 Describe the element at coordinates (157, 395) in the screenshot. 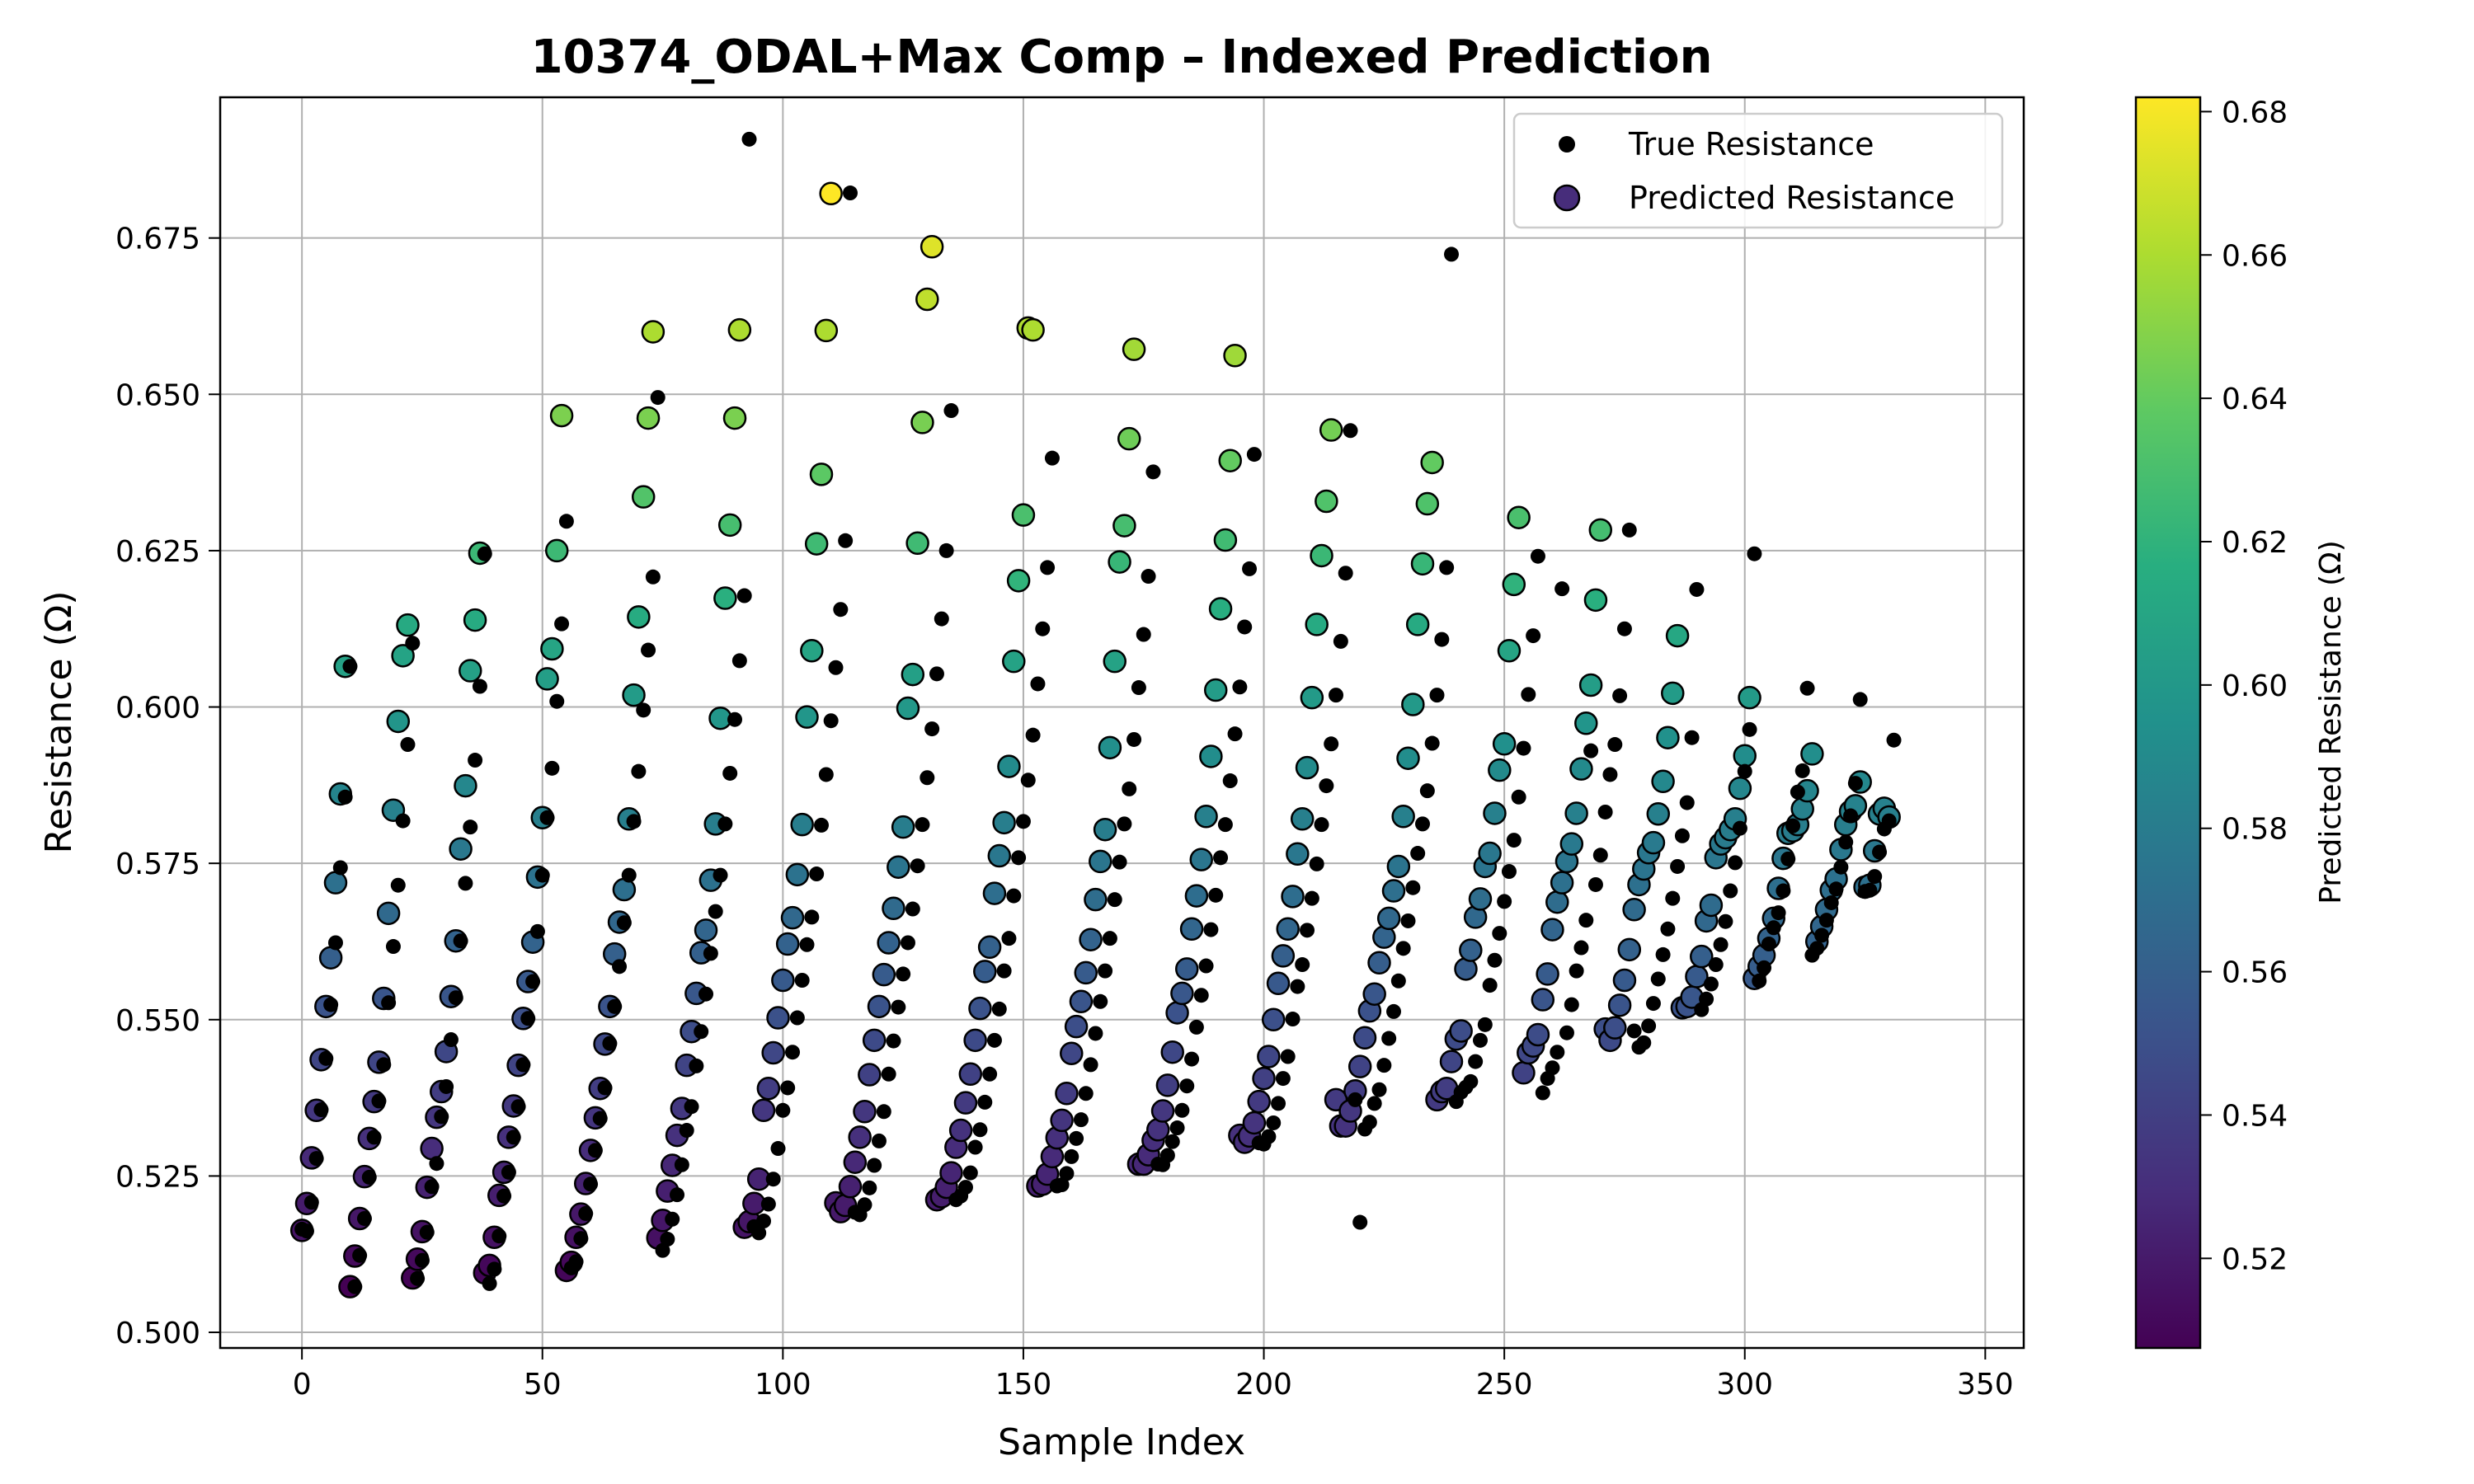

I see `y-tick-label: 0.650` at that location.